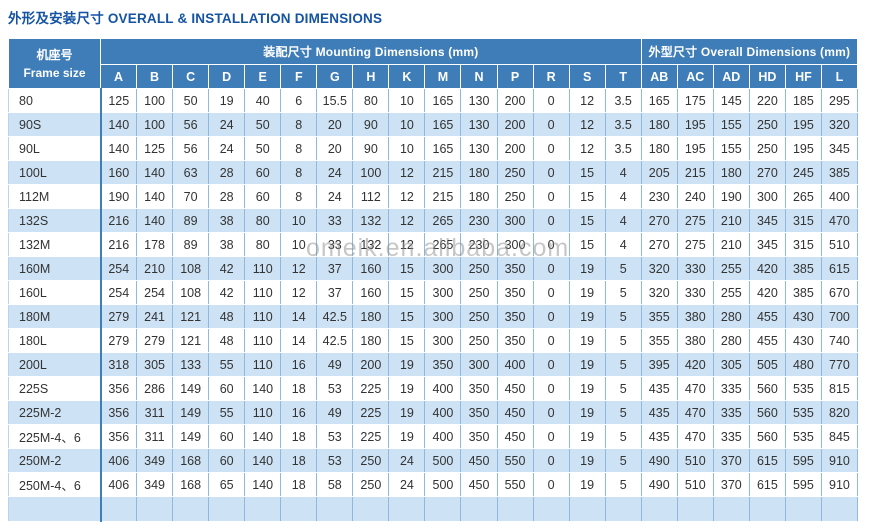 This screenshot has height=522, width=877. What do you see at coordinates (731, 340) in the screenshot?
I see `dimension-cell: 280` at bounding box center [731, 340].